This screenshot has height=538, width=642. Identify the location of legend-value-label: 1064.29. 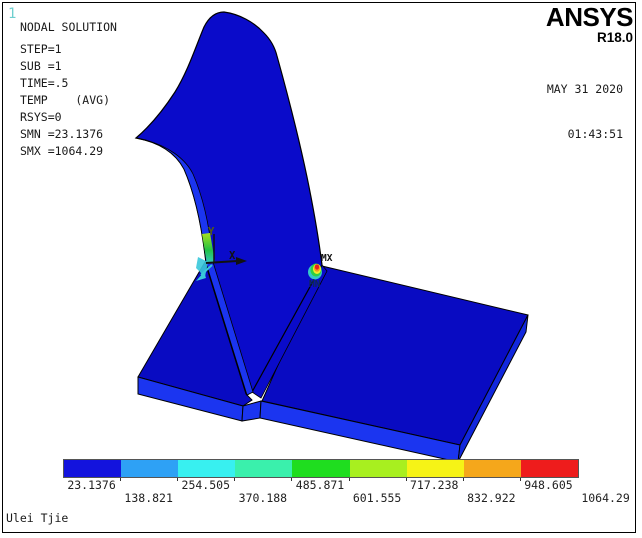
(605, 498).